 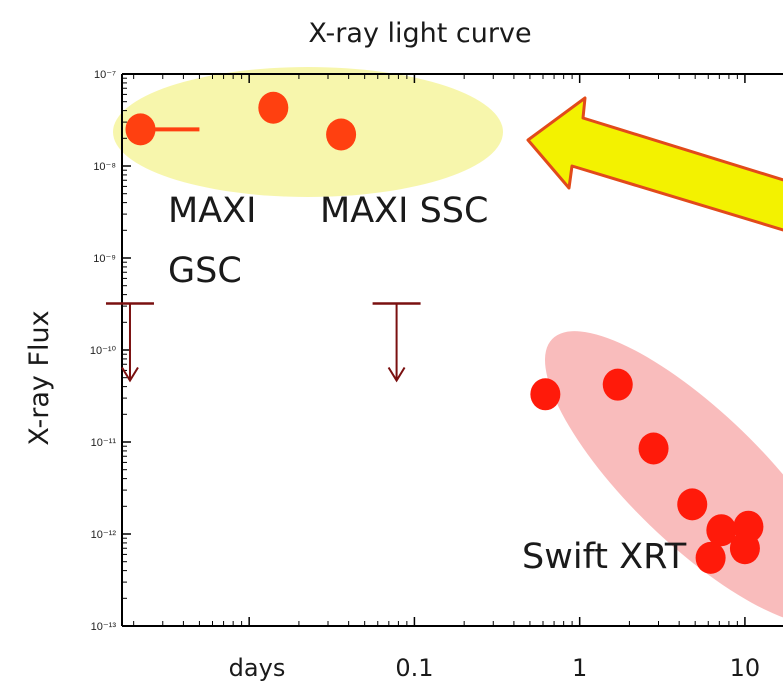 I want to click on y-tick-label: 10⁻¹², so click(x=104, y=535).